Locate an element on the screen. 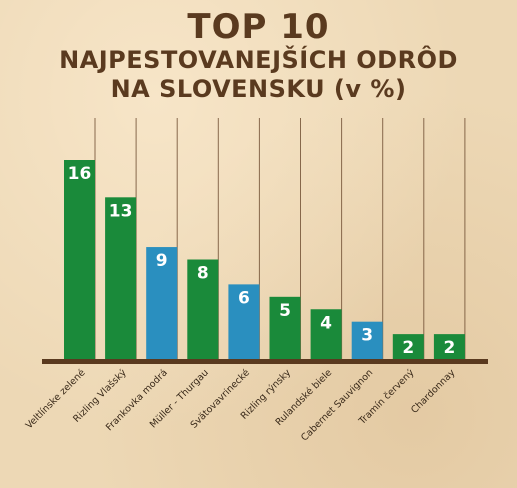 The image size is (517, 488). bar-value-label: 8 is located at coordinates (203, 274).